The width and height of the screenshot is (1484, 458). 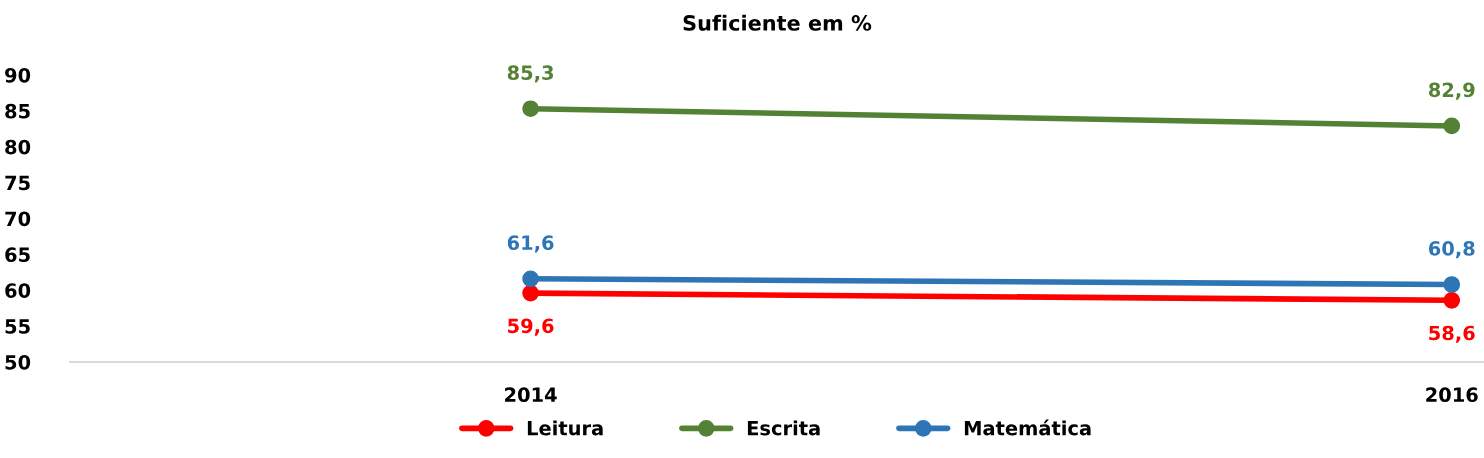 I want to click on data-label: 85,3, so click(x=530, y=74).